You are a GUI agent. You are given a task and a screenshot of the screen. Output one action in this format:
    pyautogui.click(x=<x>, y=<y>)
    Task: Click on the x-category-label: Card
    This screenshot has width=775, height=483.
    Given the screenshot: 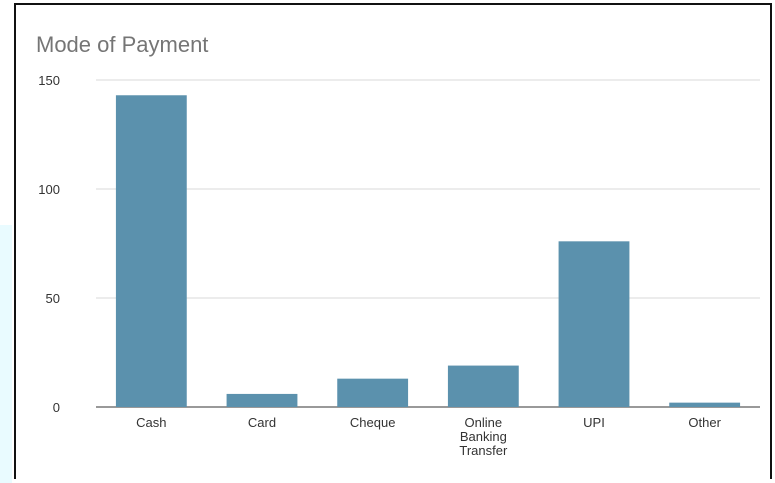 What is the action you would take?
    pyautogui.click(x=262, y=422)
    